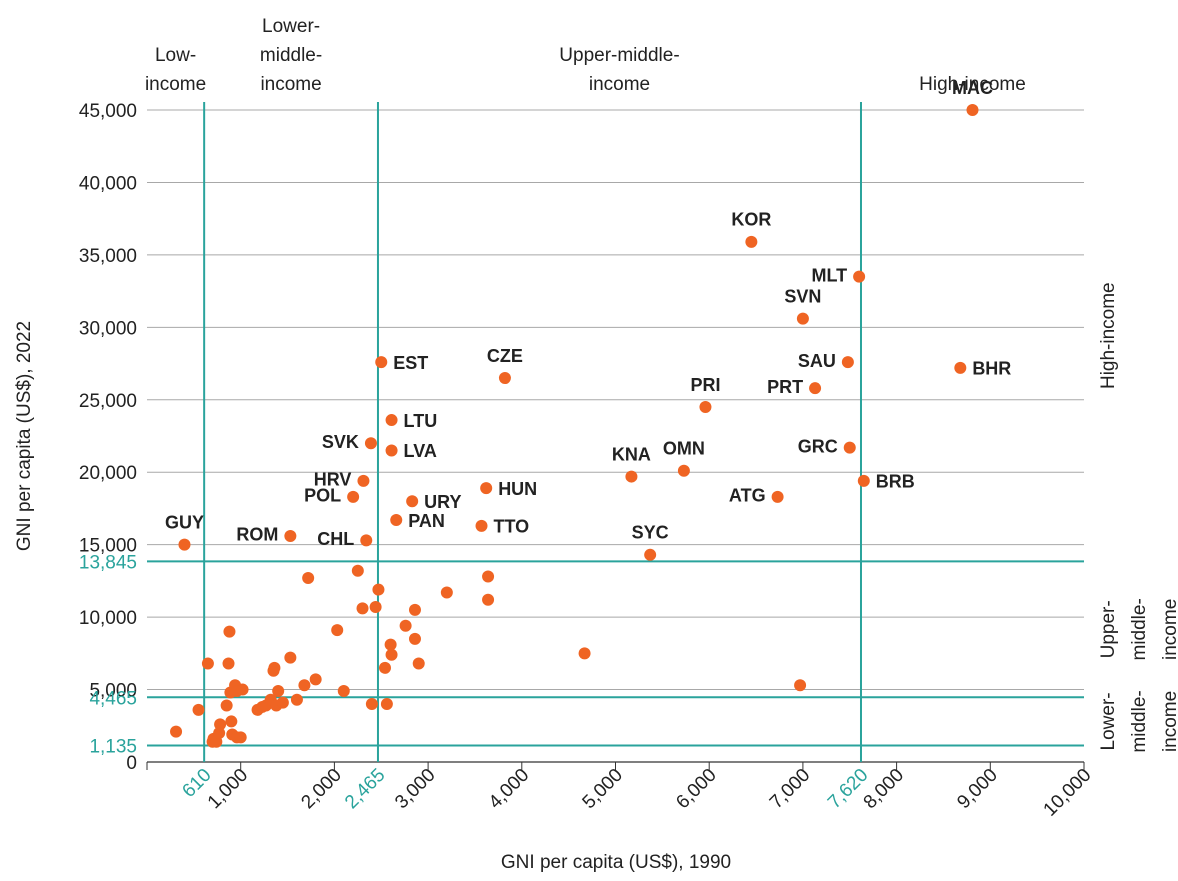 Image resolution: width=1178 pixels, height=881 pixels. I want to click on y-tick-label: 20,000, so click(108, 473).